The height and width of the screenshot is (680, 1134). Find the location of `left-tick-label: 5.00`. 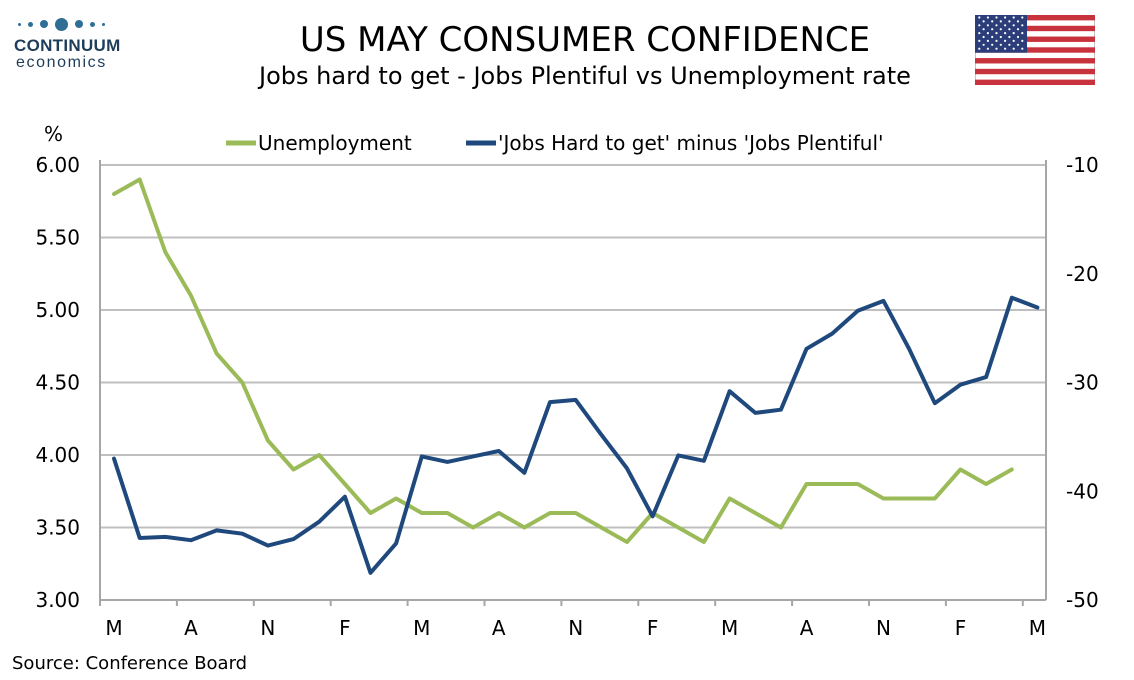

left-tick-label: 5.00 is located at coordinates (57, 310).